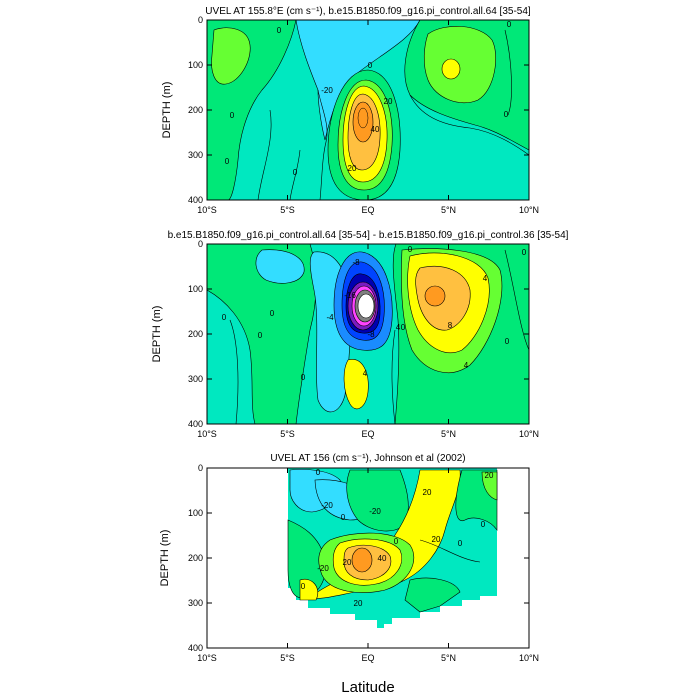 The height and width of the screenshot is (700, 700). Describe the element at coordinates (435, 296) in the screenshot. I see `east-orange-max` at that location.